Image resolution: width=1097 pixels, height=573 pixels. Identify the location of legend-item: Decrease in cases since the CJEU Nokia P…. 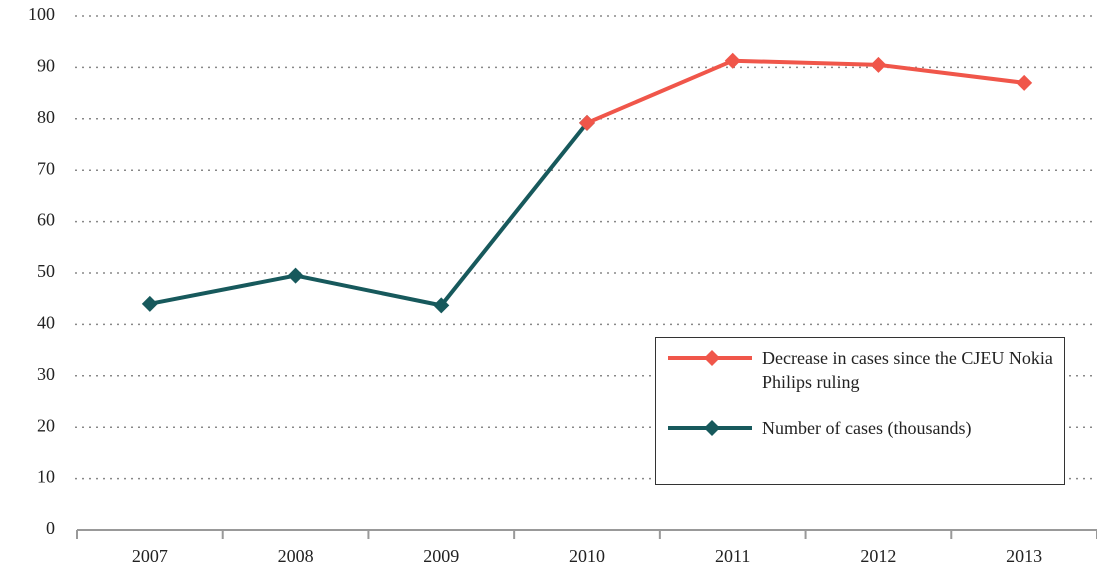
(859, 370).